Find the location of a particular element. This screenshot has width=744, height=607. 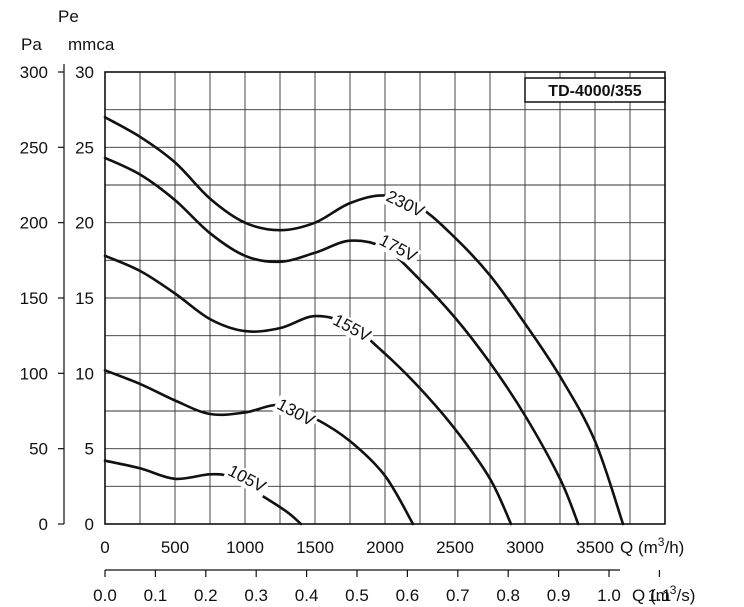

ylabel-mmca: mmca is located at coordinates (91, 44).